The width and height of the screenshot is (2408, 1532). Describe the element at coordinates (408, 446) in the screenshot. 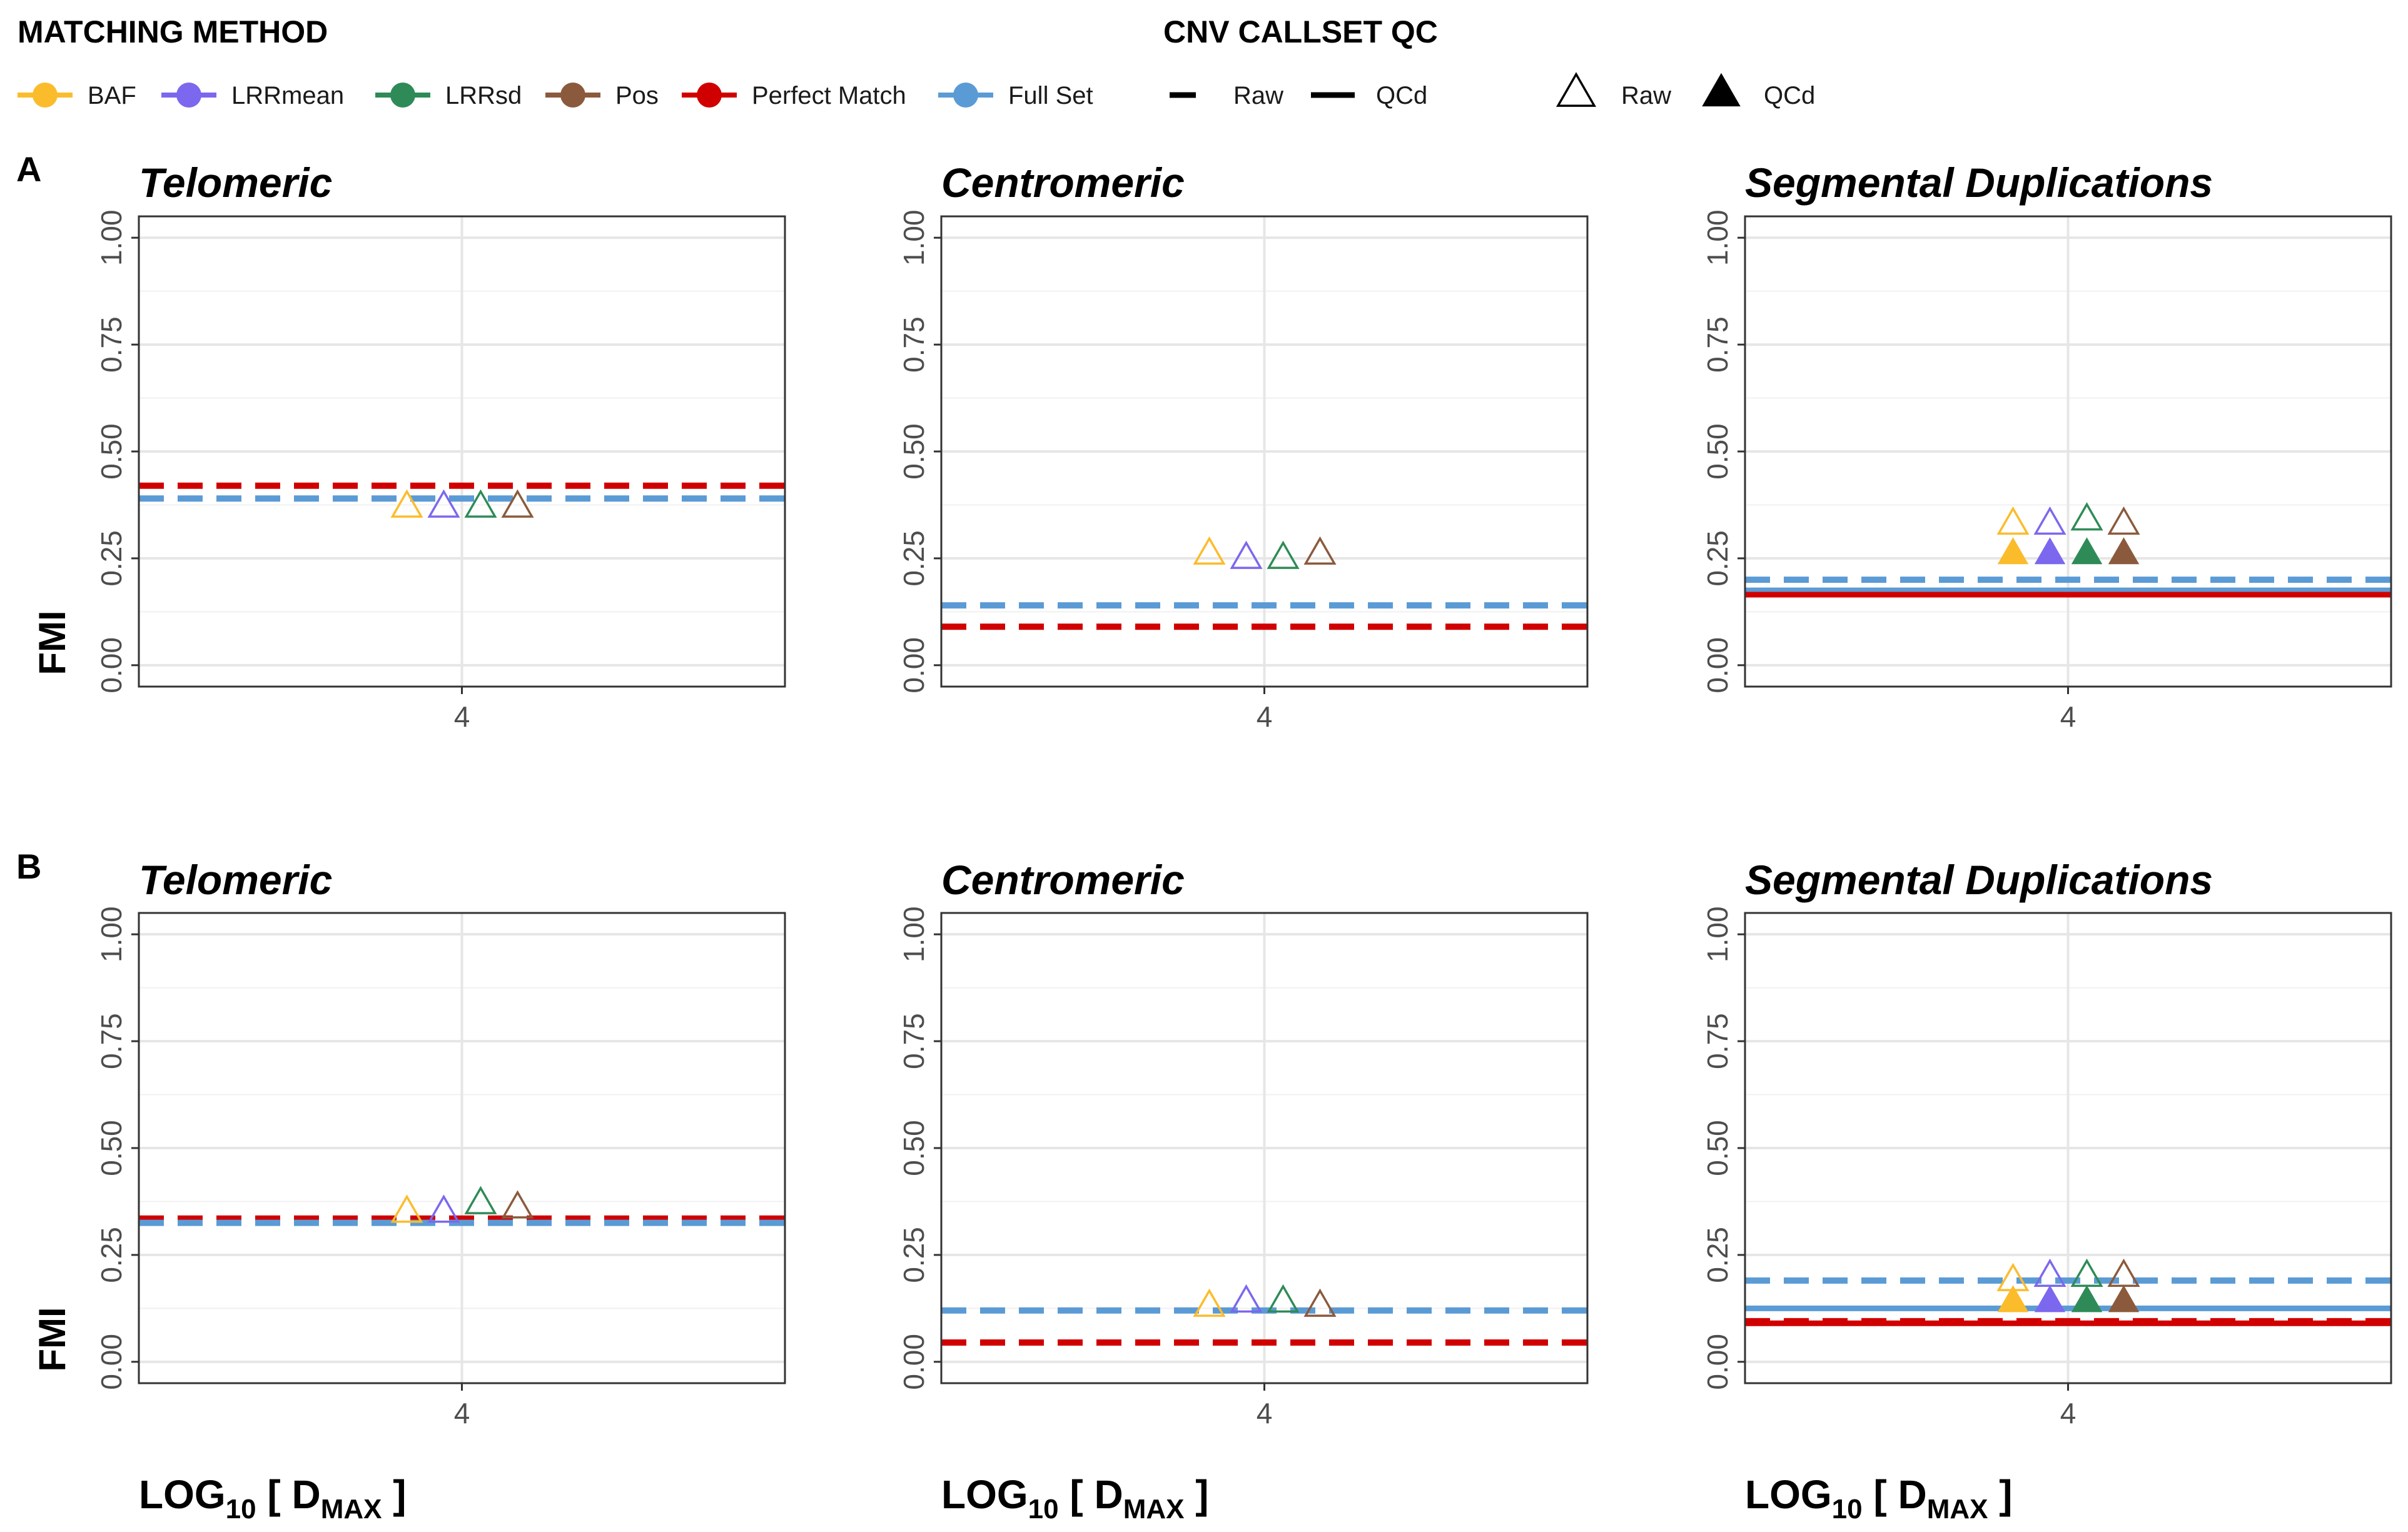

I see `panel-0-0: Telomeric 0.00 0.25 0.50 0.75 1.00 4 FMI` at that location.